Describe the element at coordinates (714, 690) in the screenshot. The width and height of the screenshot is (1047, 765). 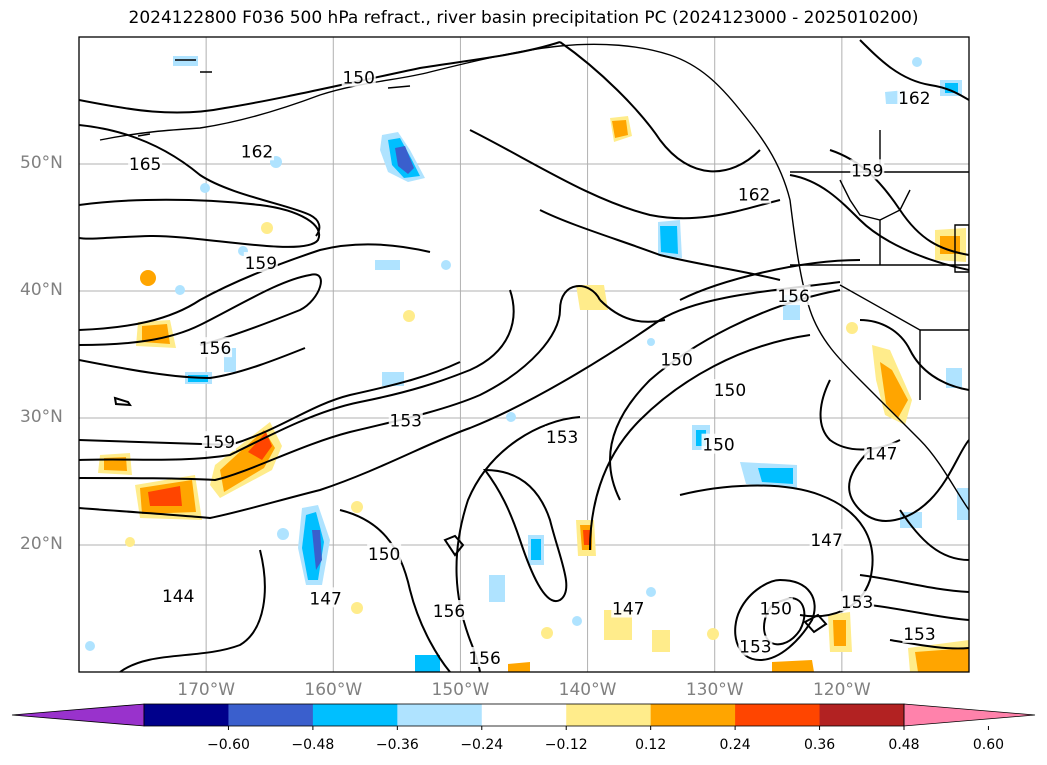
I see `longitude-tick-label: 130°W` at that location.